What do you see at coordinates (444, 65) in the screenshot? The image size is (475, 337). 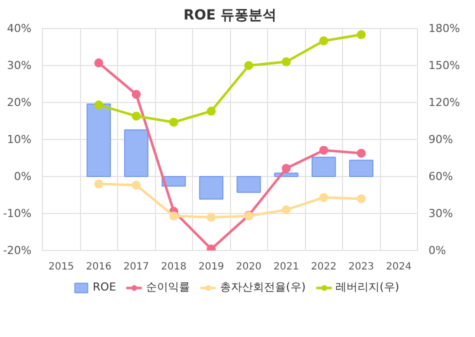 I see `y2-tick-label: 150%` at bounding box center [444, 65].